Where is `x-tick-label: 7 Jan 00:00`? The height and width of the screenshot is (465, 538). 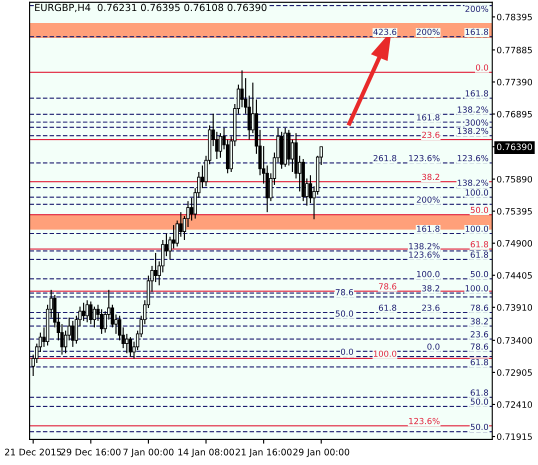
x-tick-label: 7 Jan 00:00 is located at coordinates (148, 453).